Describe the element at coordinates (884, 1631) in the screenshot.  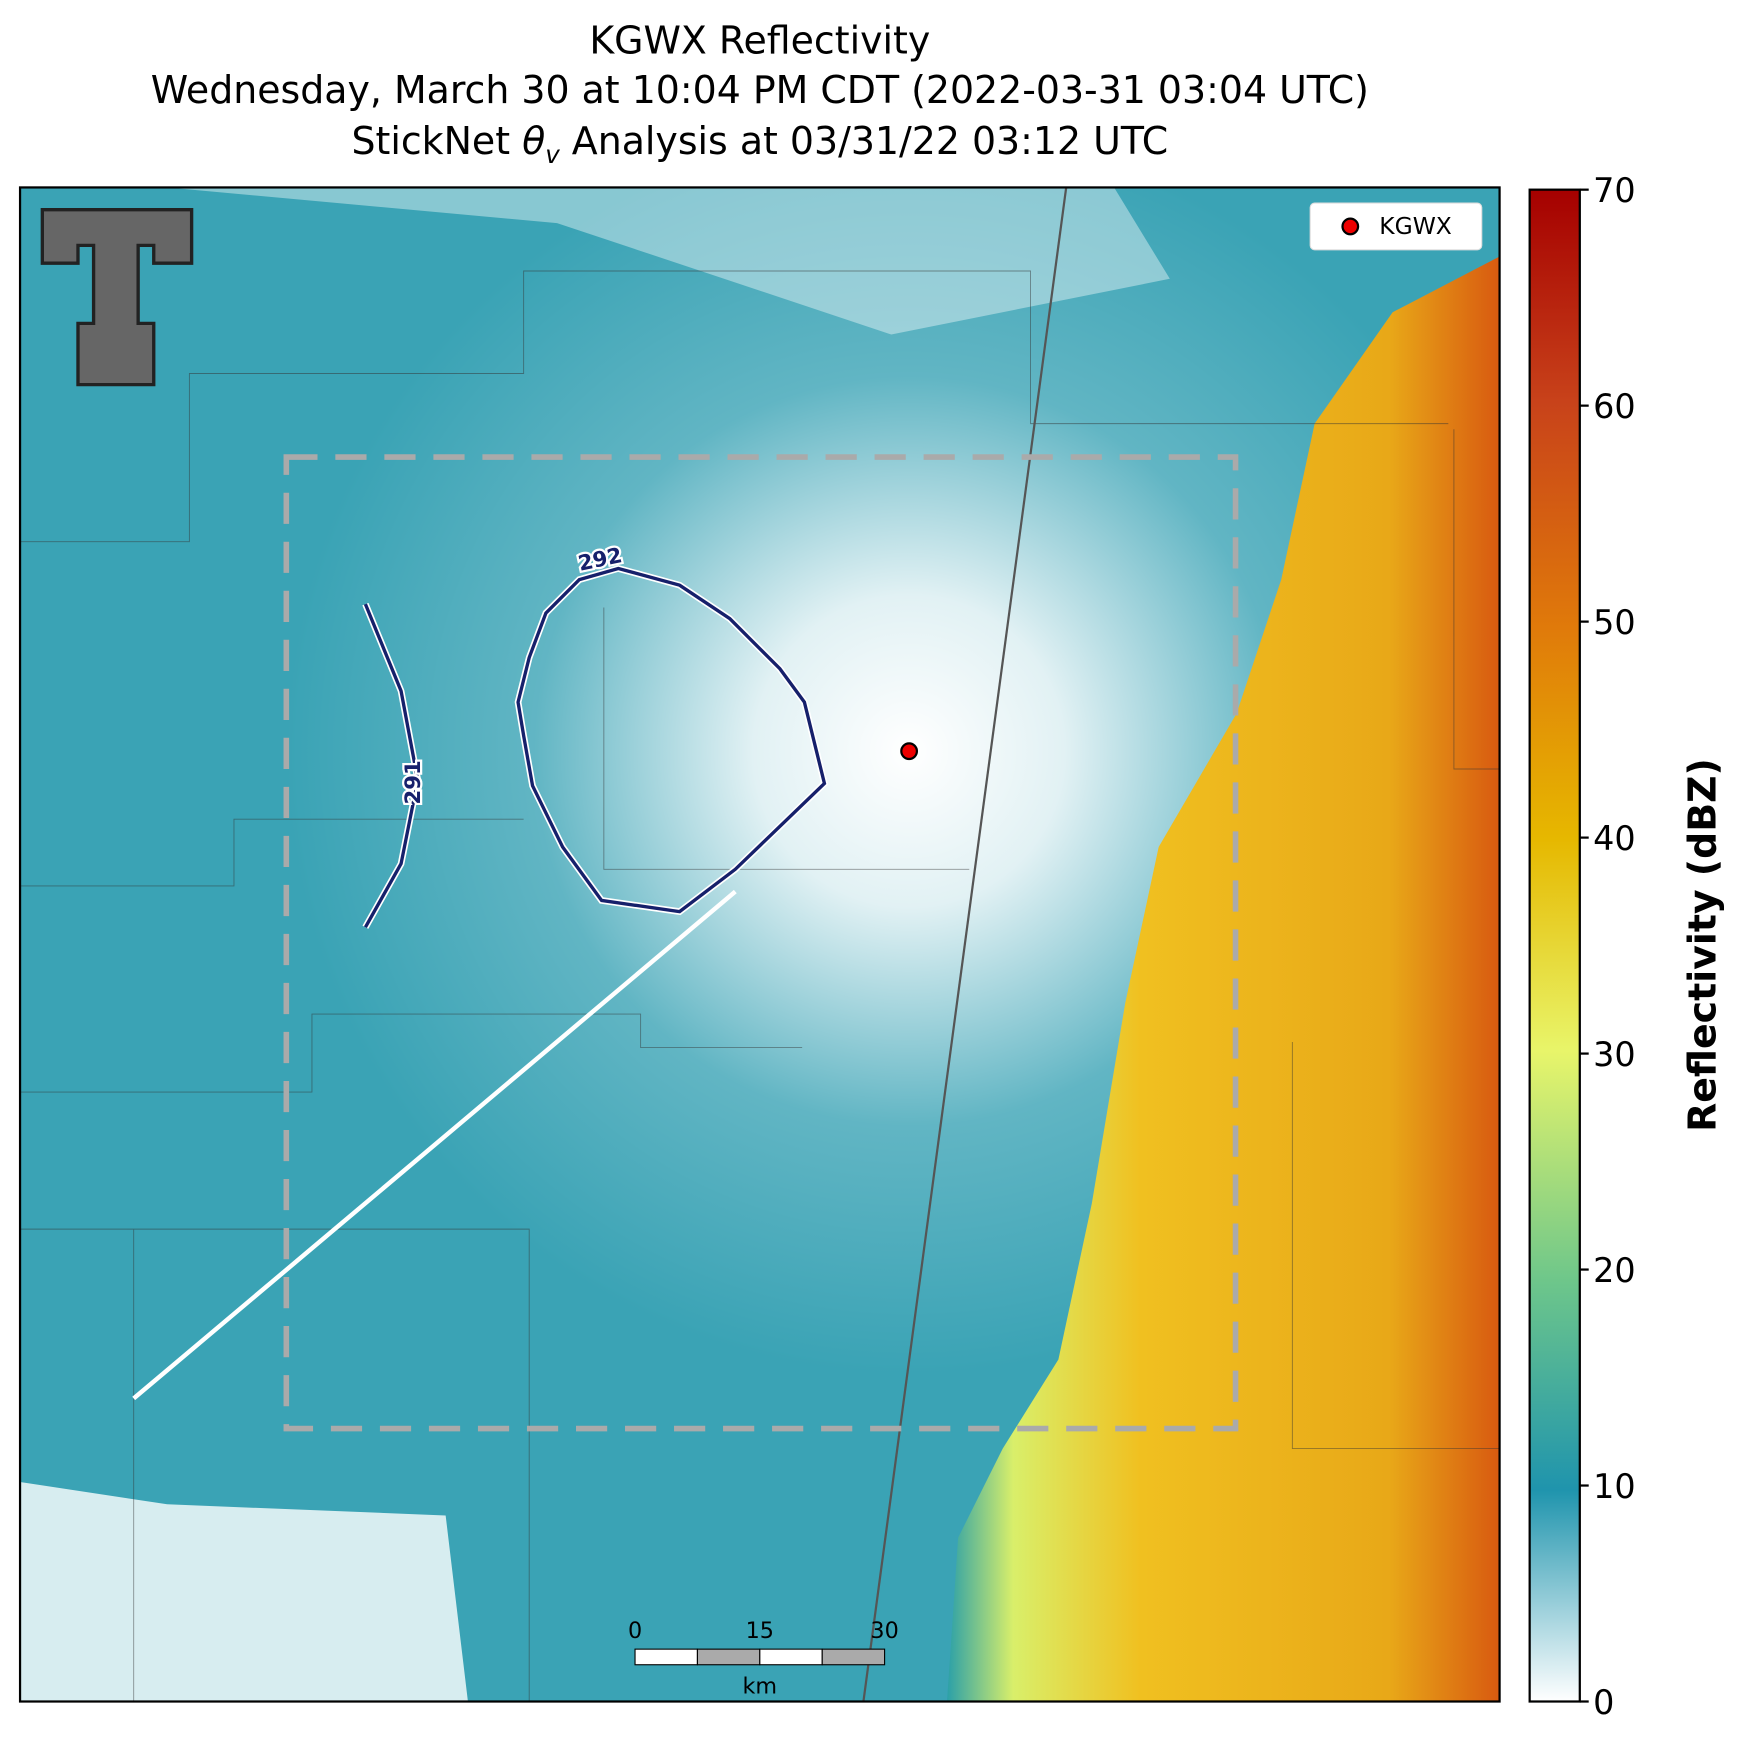
I see `scale-label: 30` at that location.